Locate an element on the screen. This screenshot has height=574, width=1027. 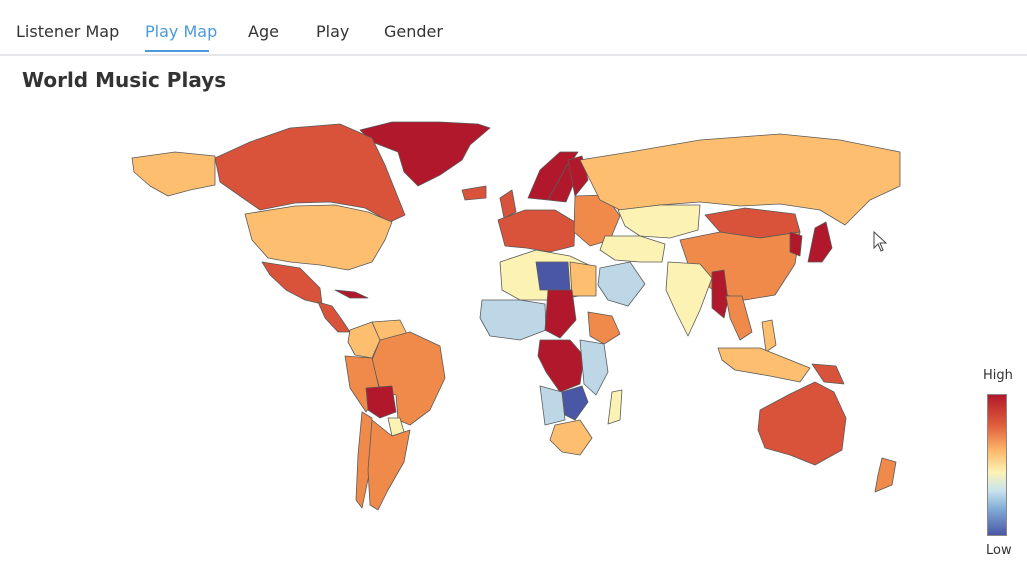
map-region-alaska is located at coordinates (173, 174).